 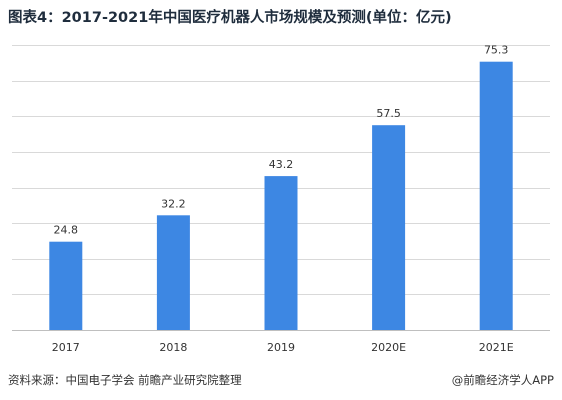 I want to click on x-tick-label-2018: 2018, so click(x=173, y=347).